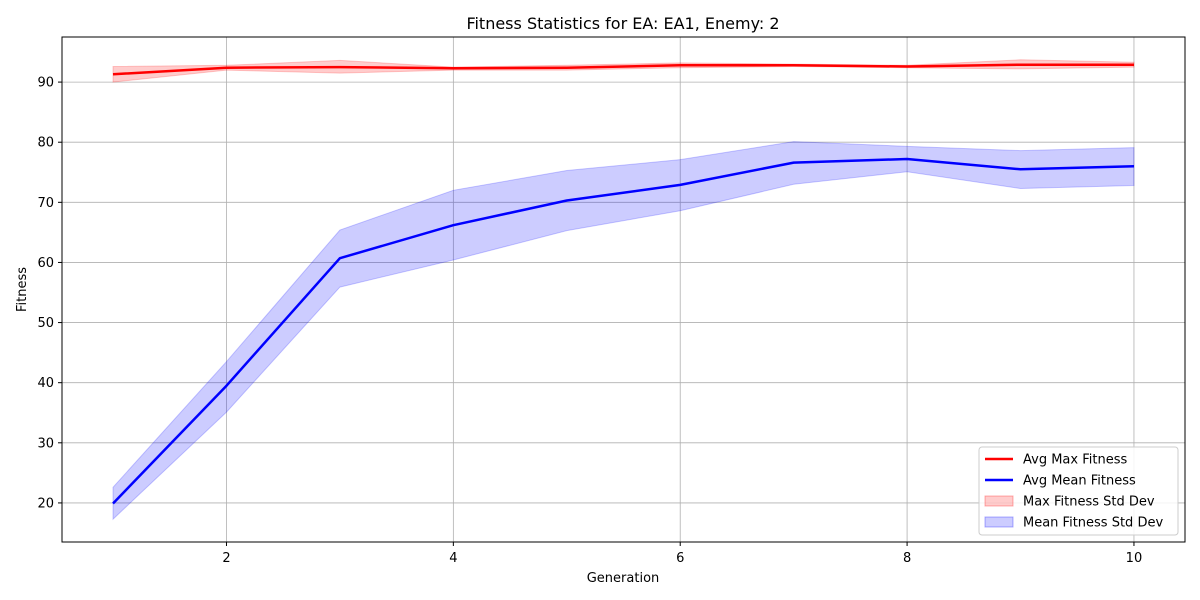 The width and height of the screenshot is (1200, 600). I want to click on y-tick-label: 70, so click(45, 203).